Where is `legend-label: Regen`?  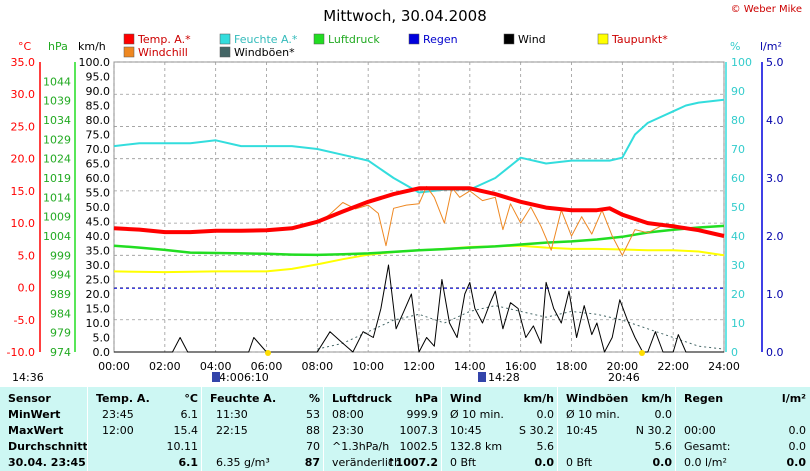
legend-label: Regen is located at coordinates (440, 39).